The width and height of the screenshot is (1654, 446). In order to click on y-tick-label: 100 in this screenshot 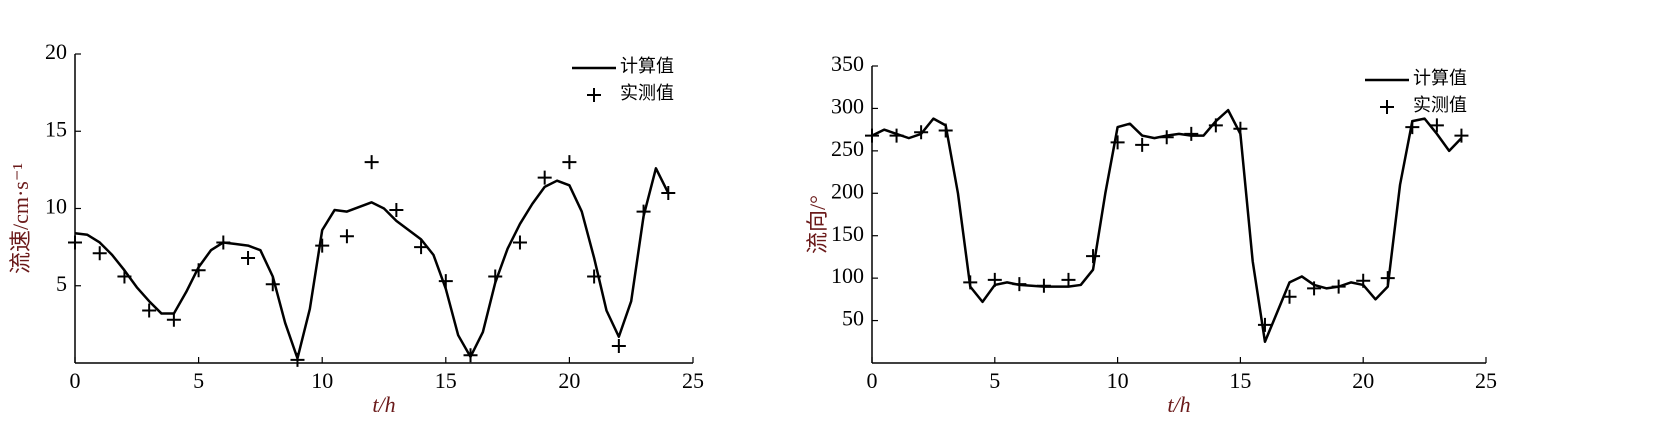, I will do `click(847, 275)`.